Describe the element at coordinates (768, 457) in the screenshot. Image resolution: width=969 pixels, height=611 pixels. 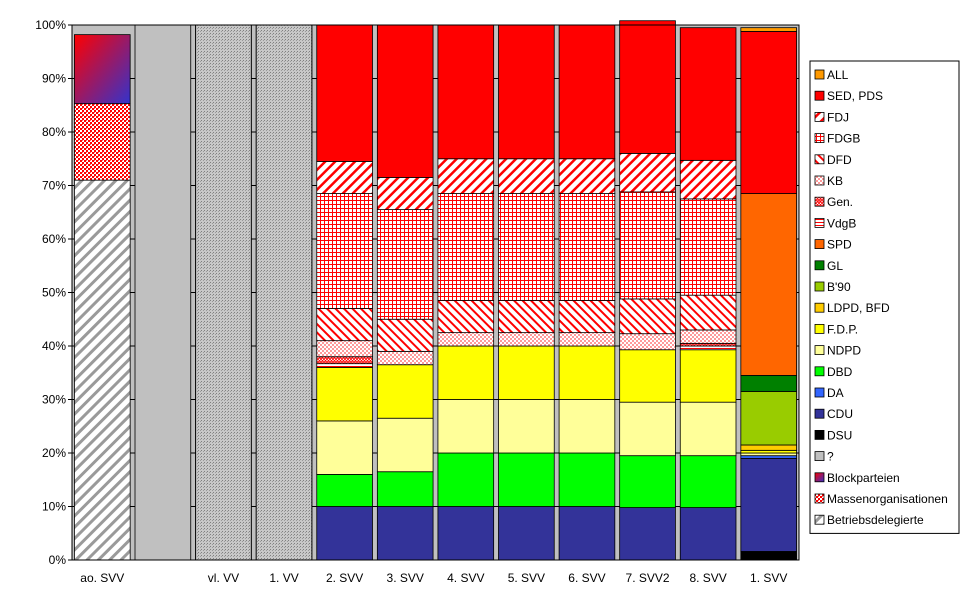
I see `bar-segment-da` at that location.